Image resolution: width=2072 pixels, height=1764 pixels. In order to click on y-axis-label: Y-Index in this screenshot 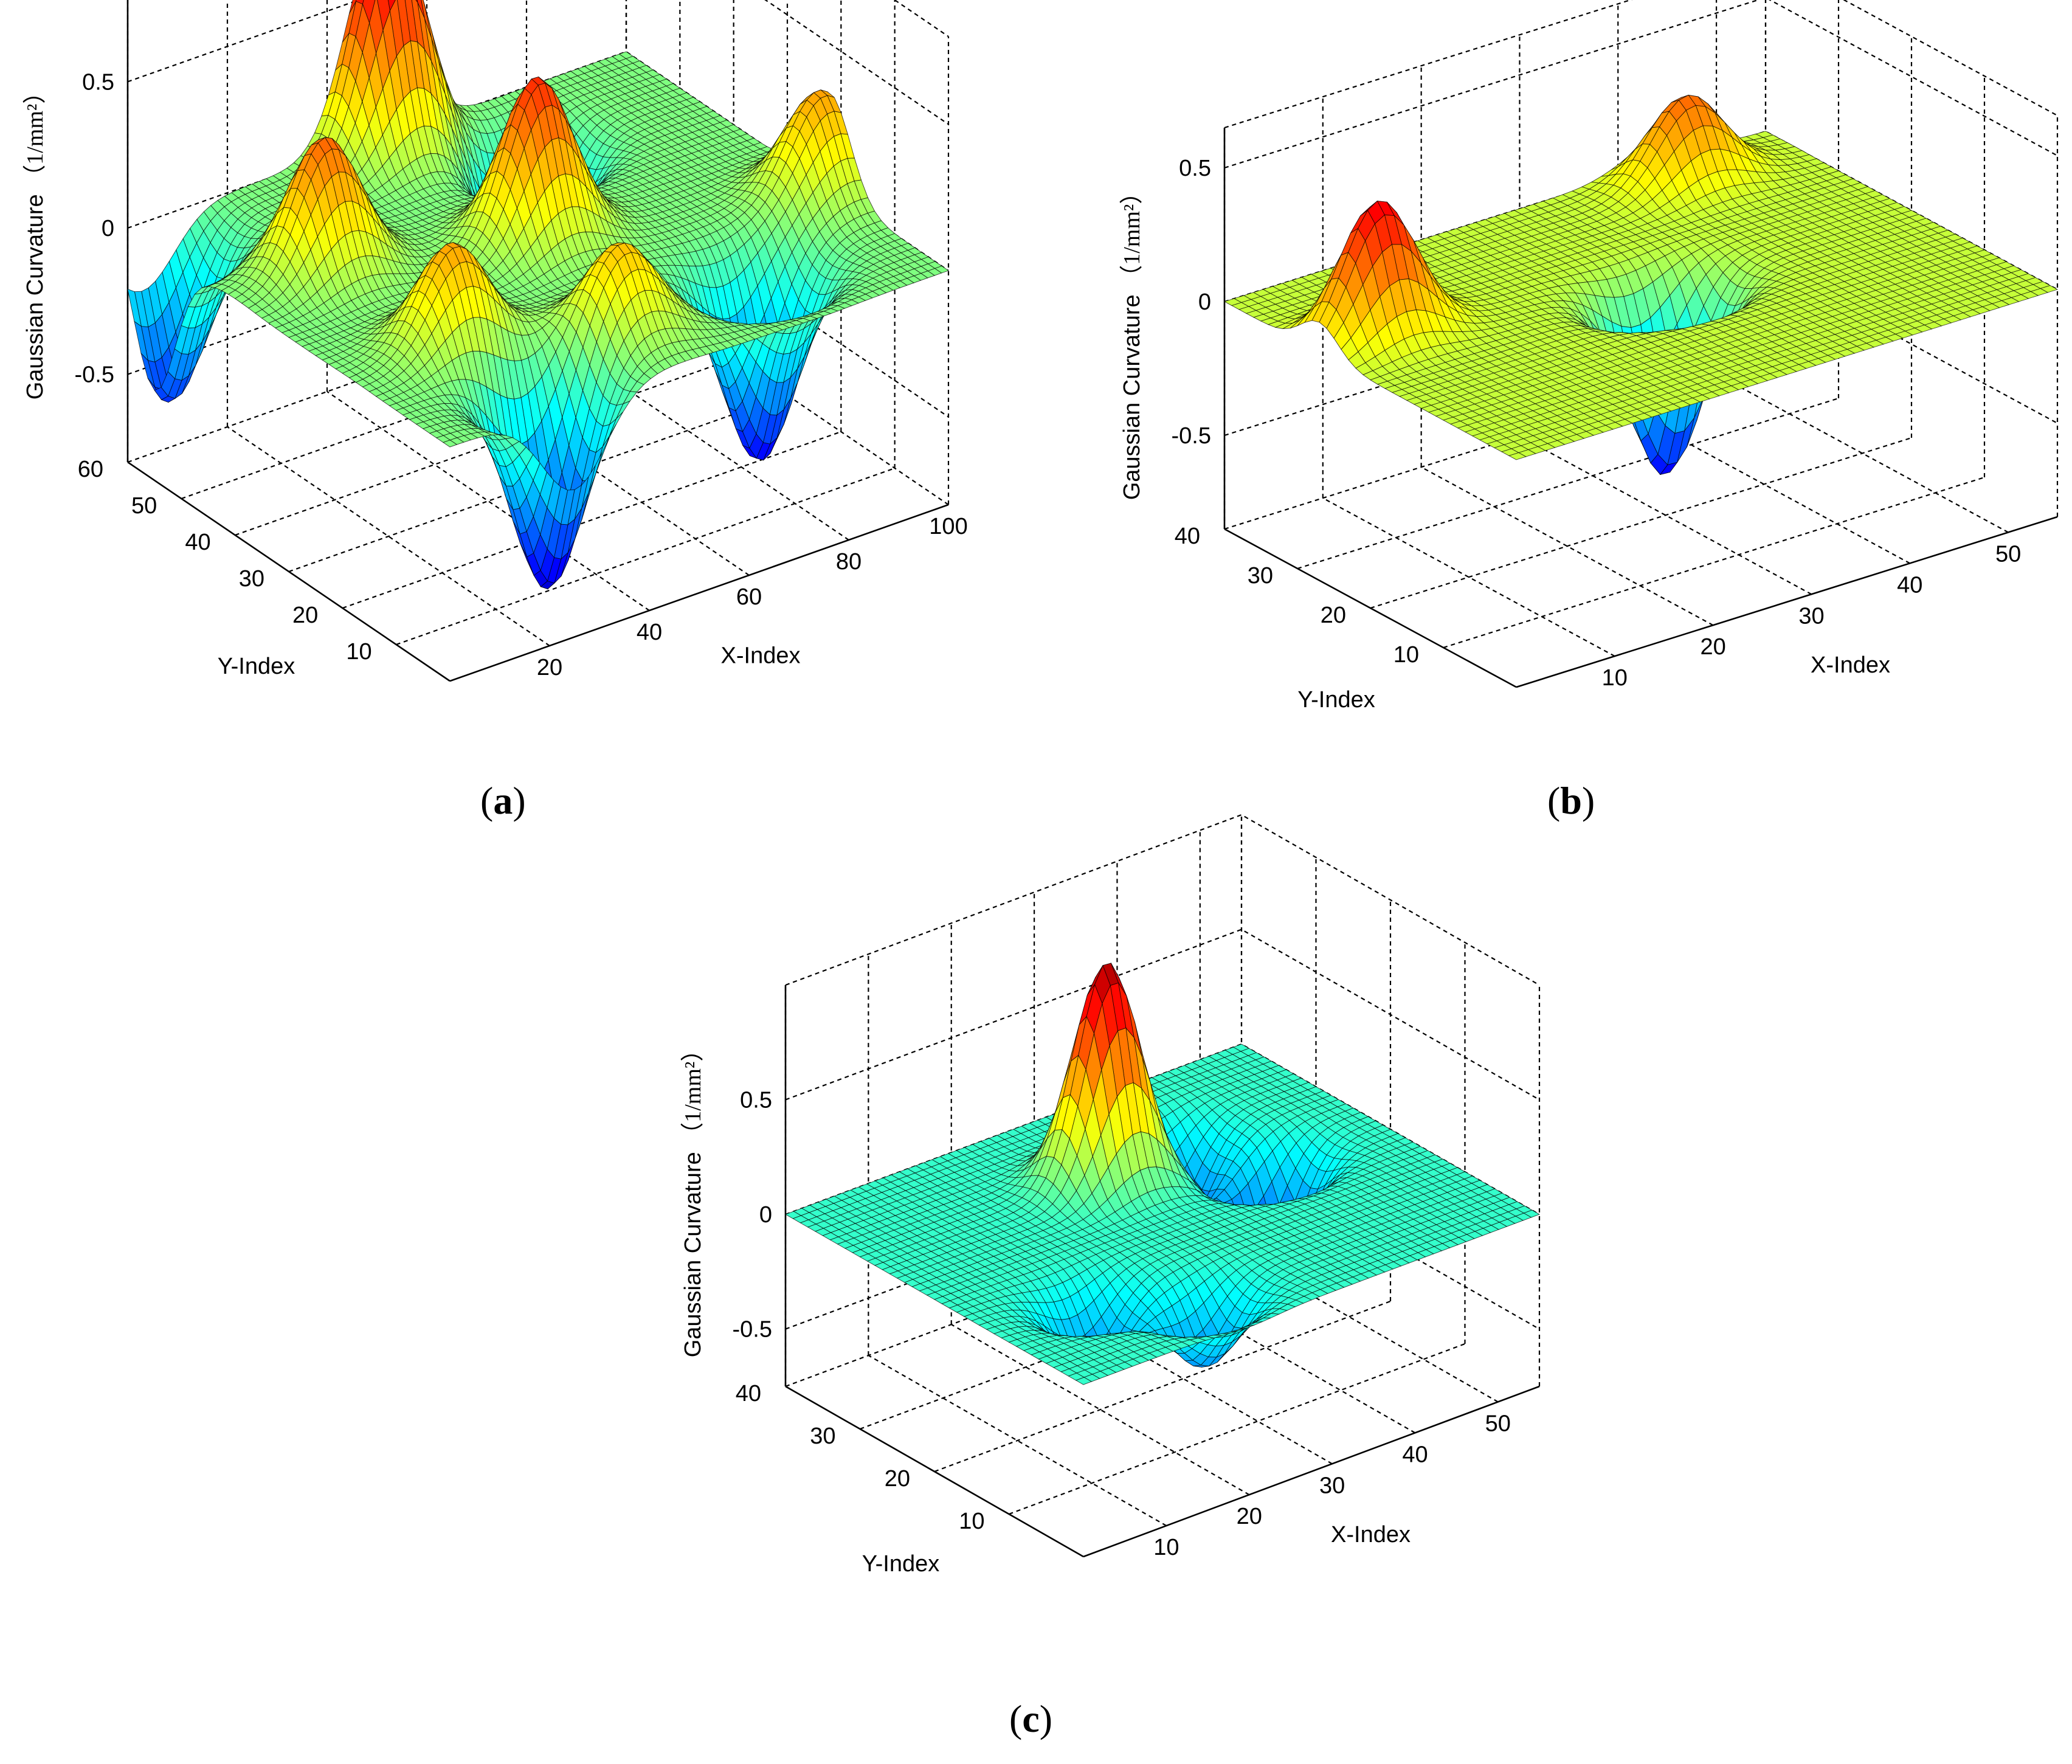, I will do `click(256, 666)`.